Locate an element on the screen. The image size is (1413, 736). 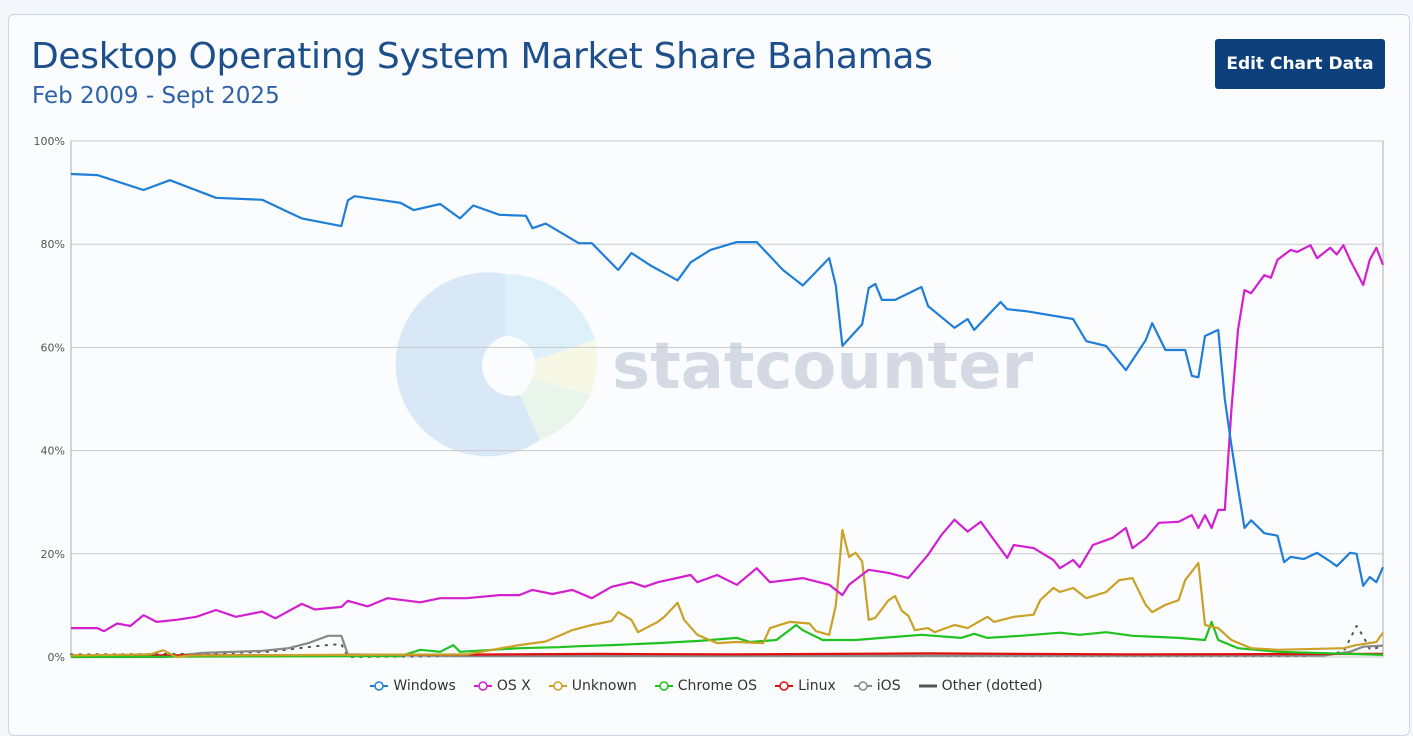
legend-label: Other (dotted) is located at coordinates (992, 686).